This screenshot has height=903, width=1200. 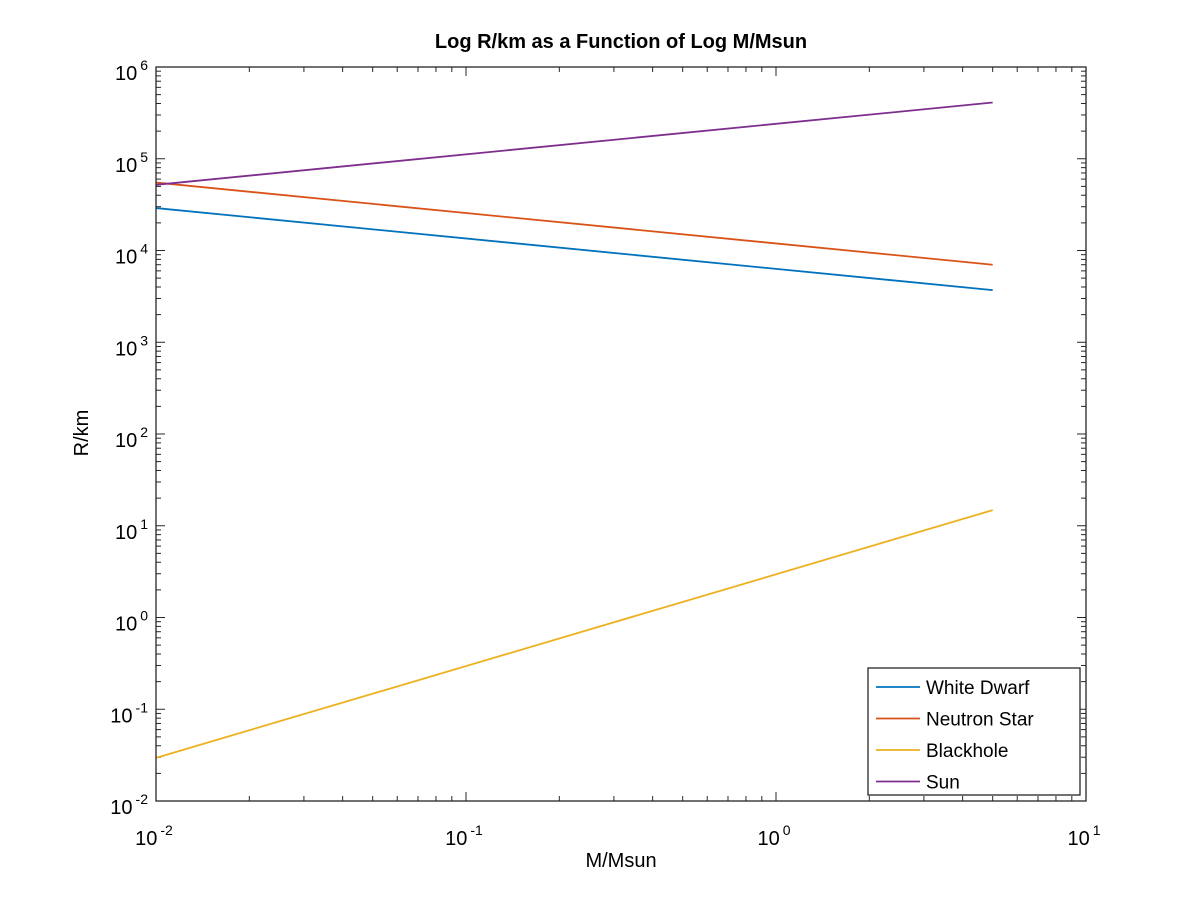 What do you see at coordinates (144, 65) in the screenshot?
I see `y-tick-label-exponent: 6` at bounding box center [144, 65].